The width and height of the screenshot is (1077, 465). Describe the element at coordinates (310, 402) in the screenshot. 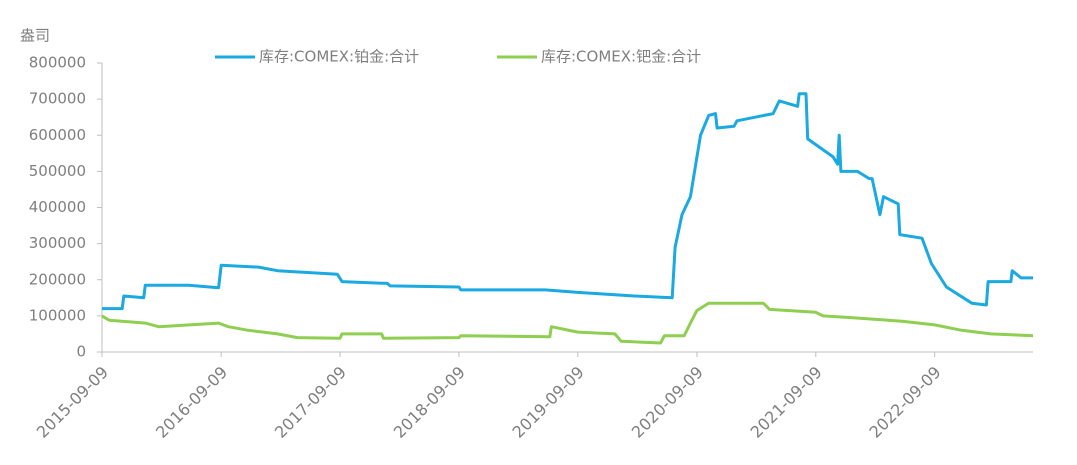

I see `x-tick-label: 2017-09-09` at that location.